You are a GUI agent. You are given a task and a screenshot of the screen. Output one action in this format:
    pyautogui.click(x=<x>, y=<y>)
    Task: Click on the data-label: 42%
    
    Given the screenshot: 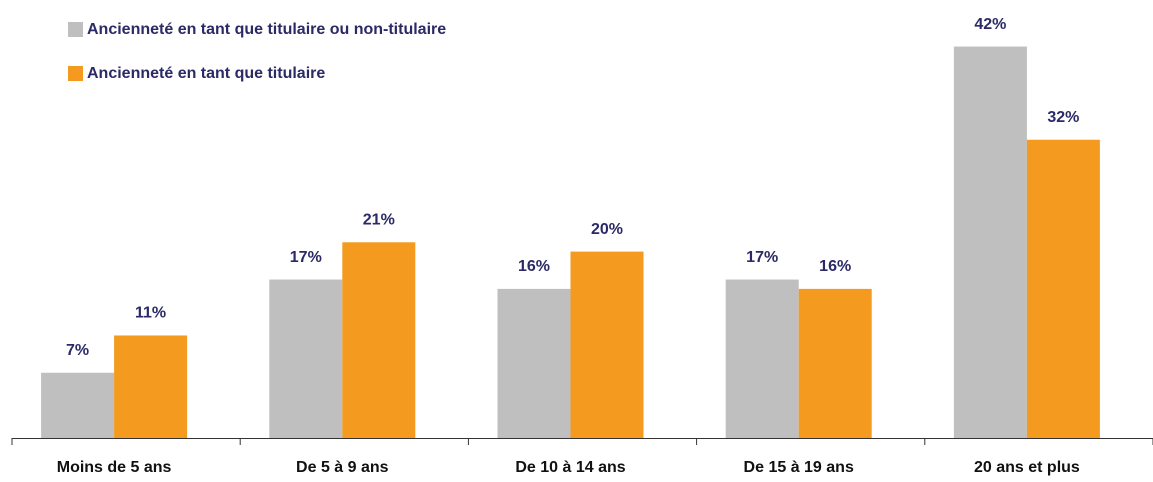 What is the action you would take?
    pyautogui.click(x=990, y=24)
    